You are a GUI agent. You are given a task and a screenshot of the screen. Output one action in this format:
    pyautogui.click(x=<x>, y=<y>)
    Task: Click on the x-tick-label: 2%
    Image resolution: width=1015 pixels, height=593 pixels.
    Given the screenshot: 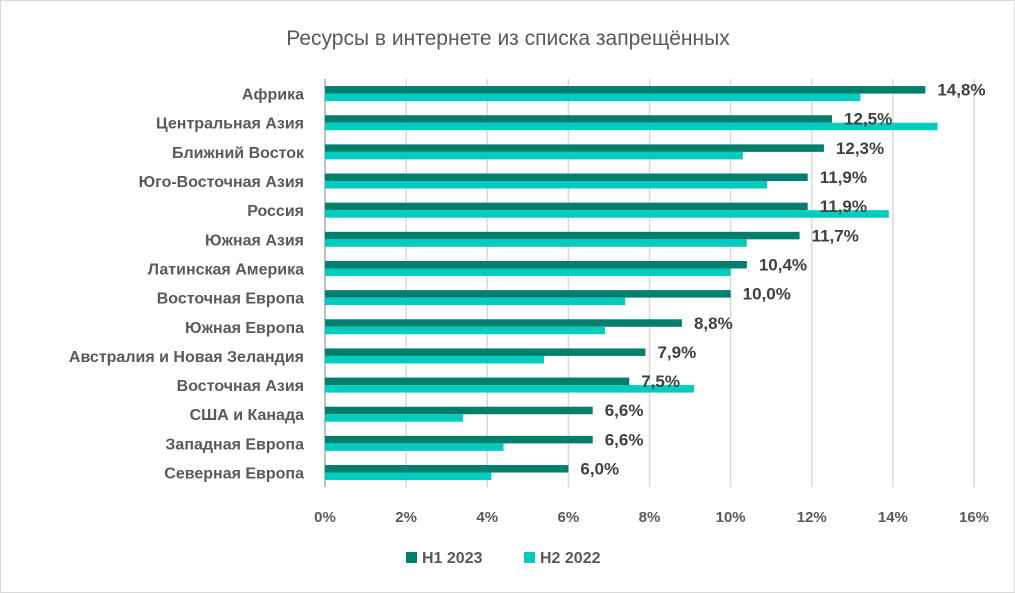 What is the action you would take?
    pyautogui.click(x=406, y=517)
    